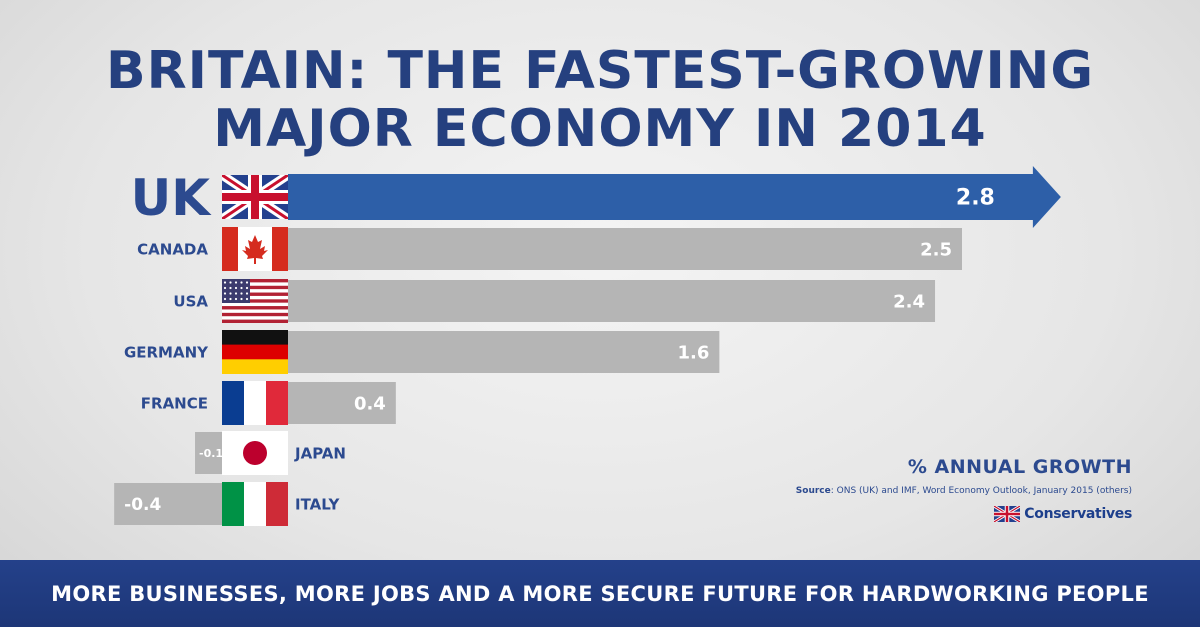 The image size is (1200, 627). I want to click on germany-flag-icon, so click(255, 352).